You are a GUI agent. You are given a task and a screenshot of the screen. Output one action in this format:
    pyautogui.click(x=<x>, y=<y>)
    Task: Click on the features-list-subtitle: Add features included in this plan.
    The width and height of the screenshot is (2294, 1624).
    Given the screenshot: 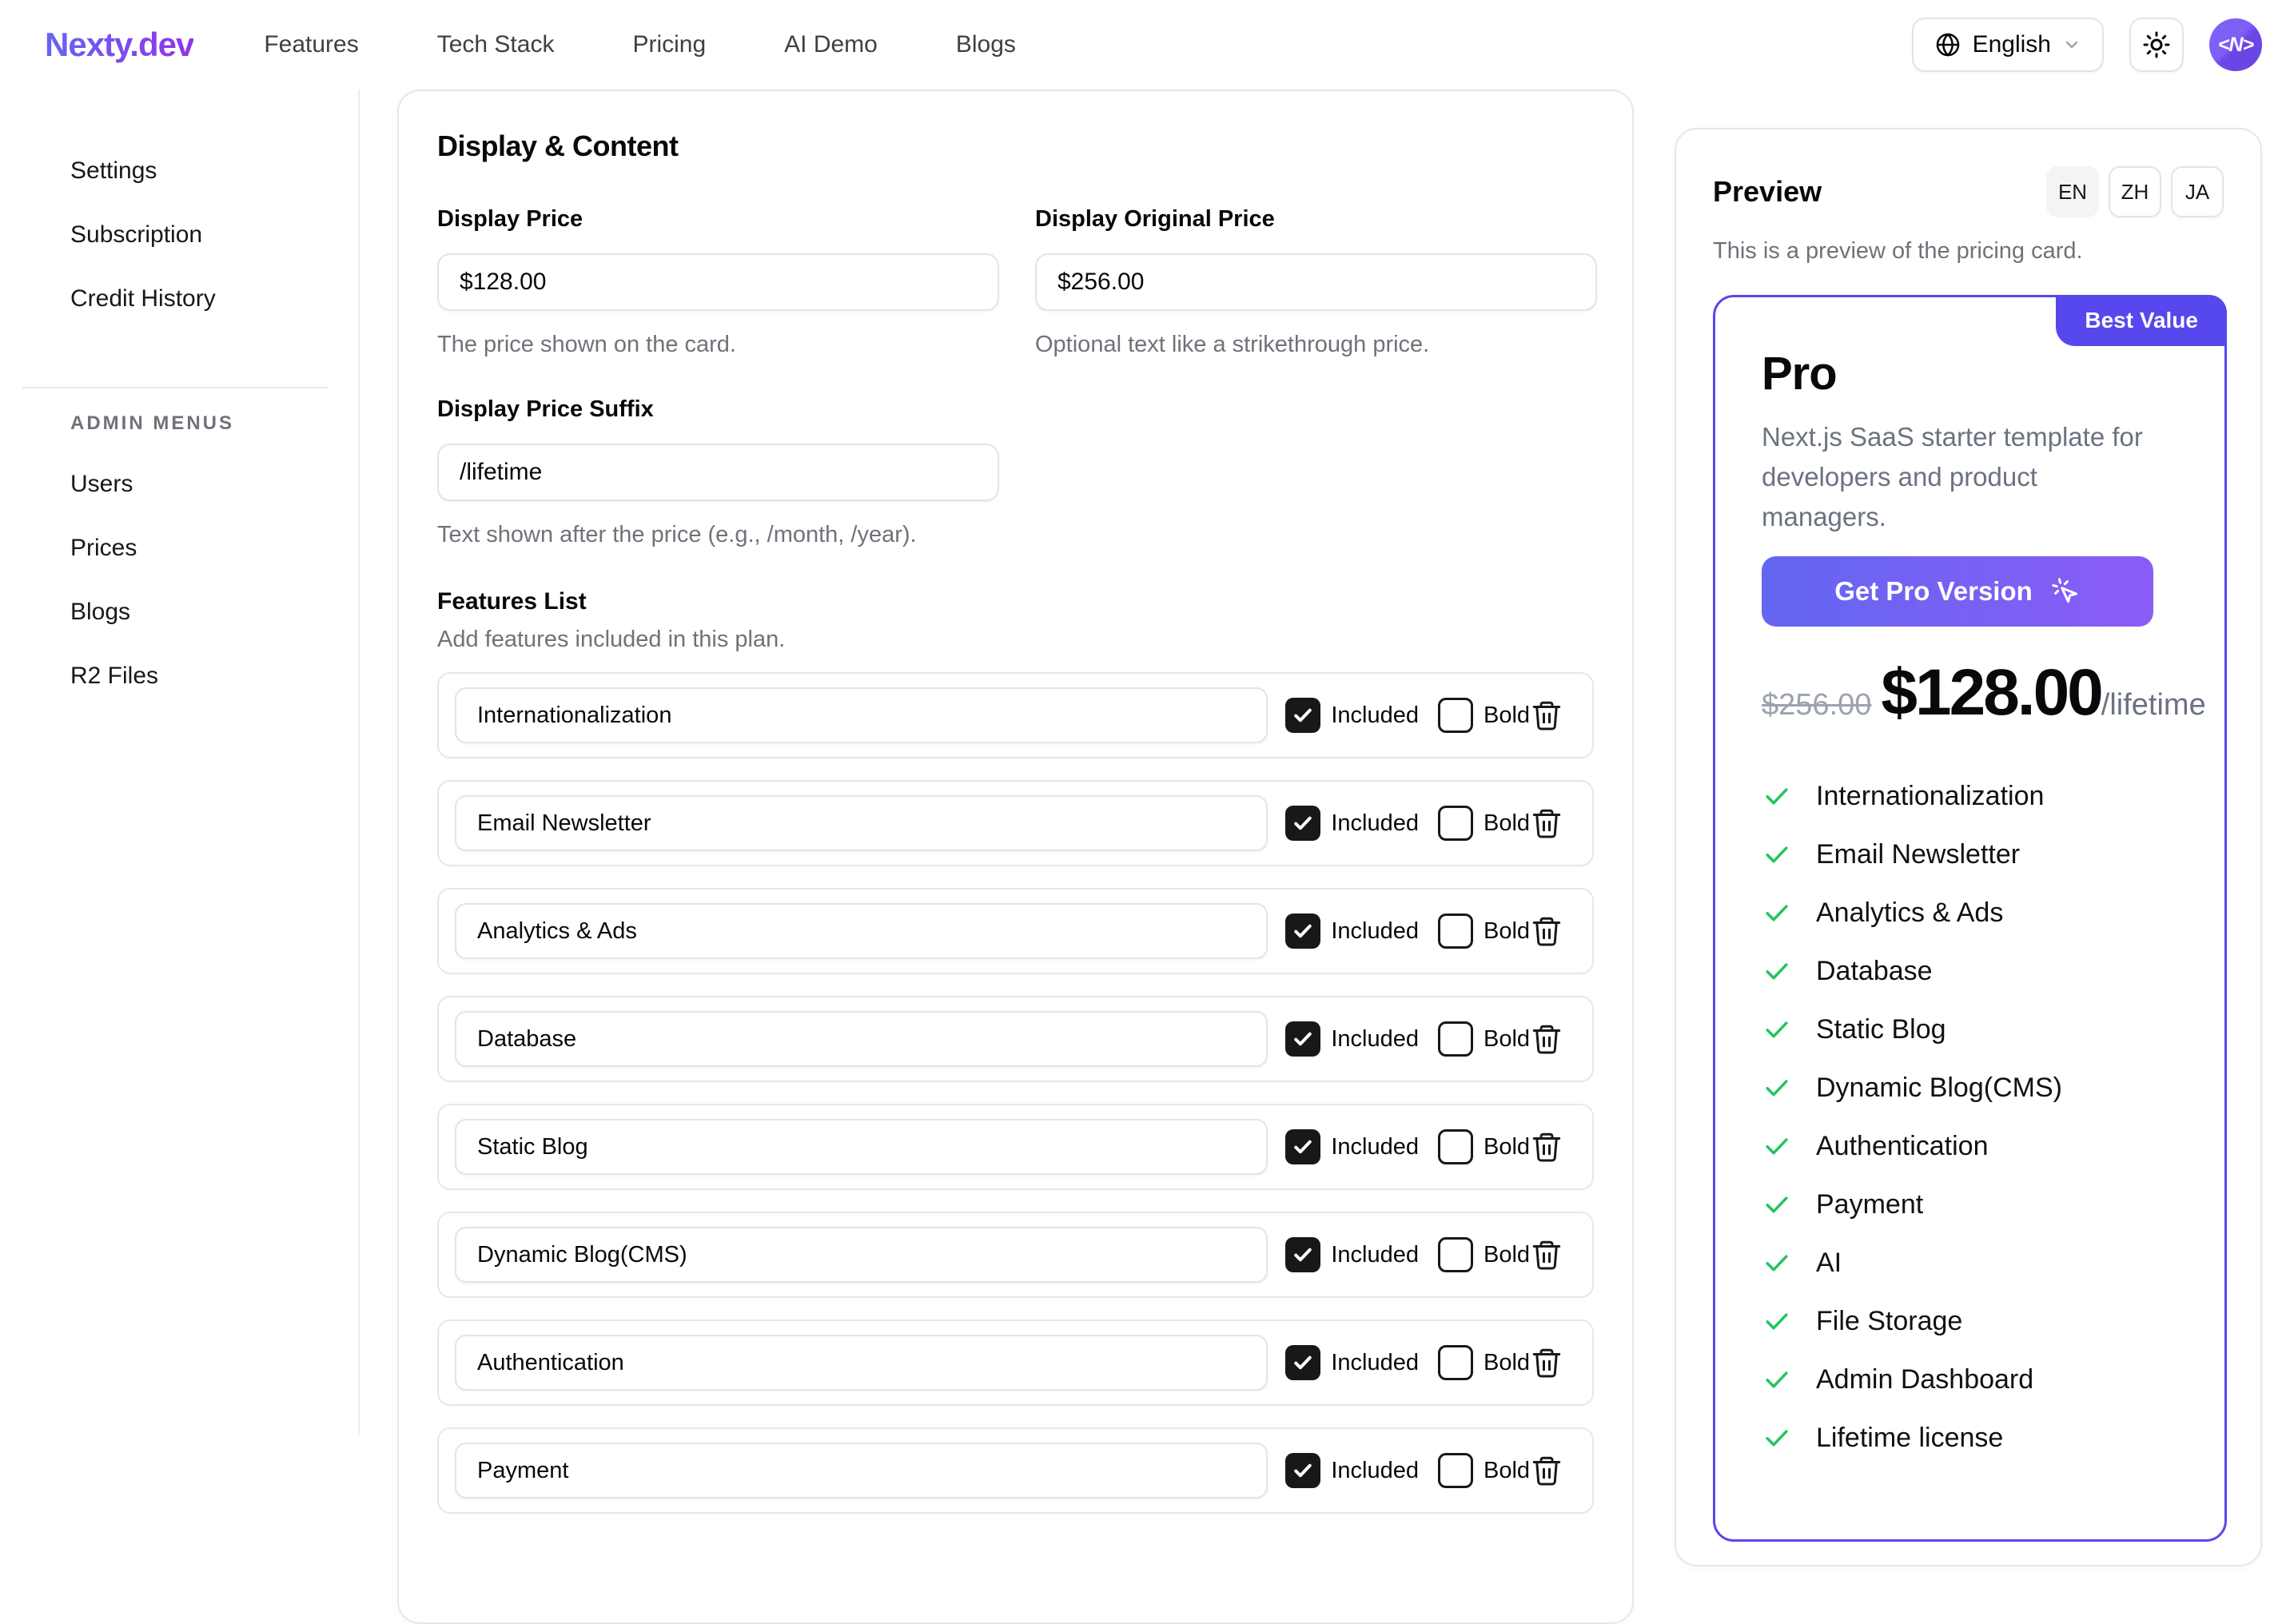 What is the action you would take?
    pyautogui.click(x=611, y=640)
    